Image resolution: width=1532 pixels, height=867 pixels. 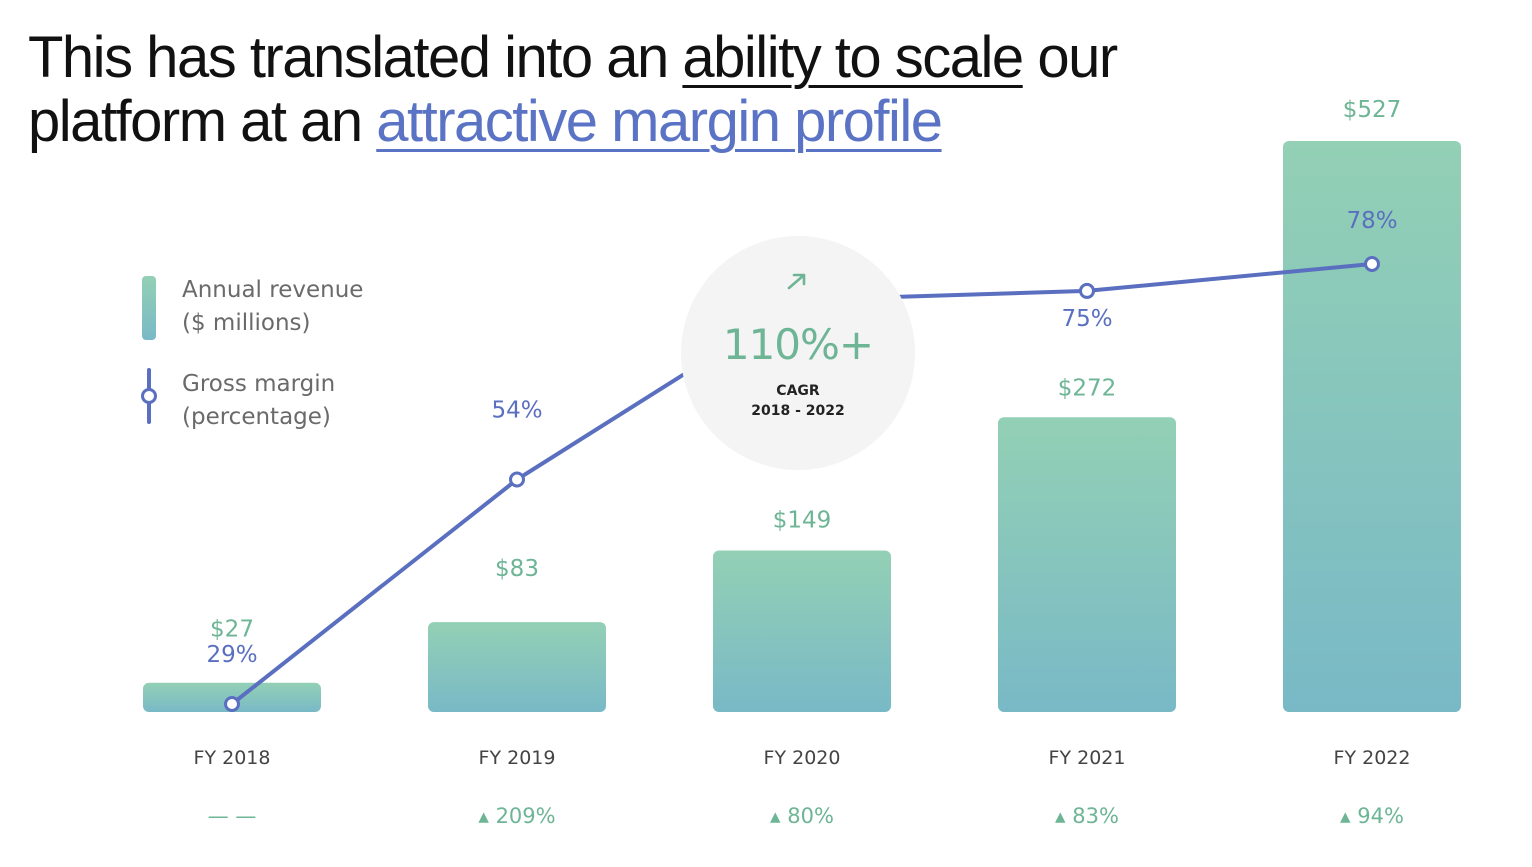 I want to click on cagr-badge: 110%+ CAGR 2018 - 2022, so click(x=798, y=353).